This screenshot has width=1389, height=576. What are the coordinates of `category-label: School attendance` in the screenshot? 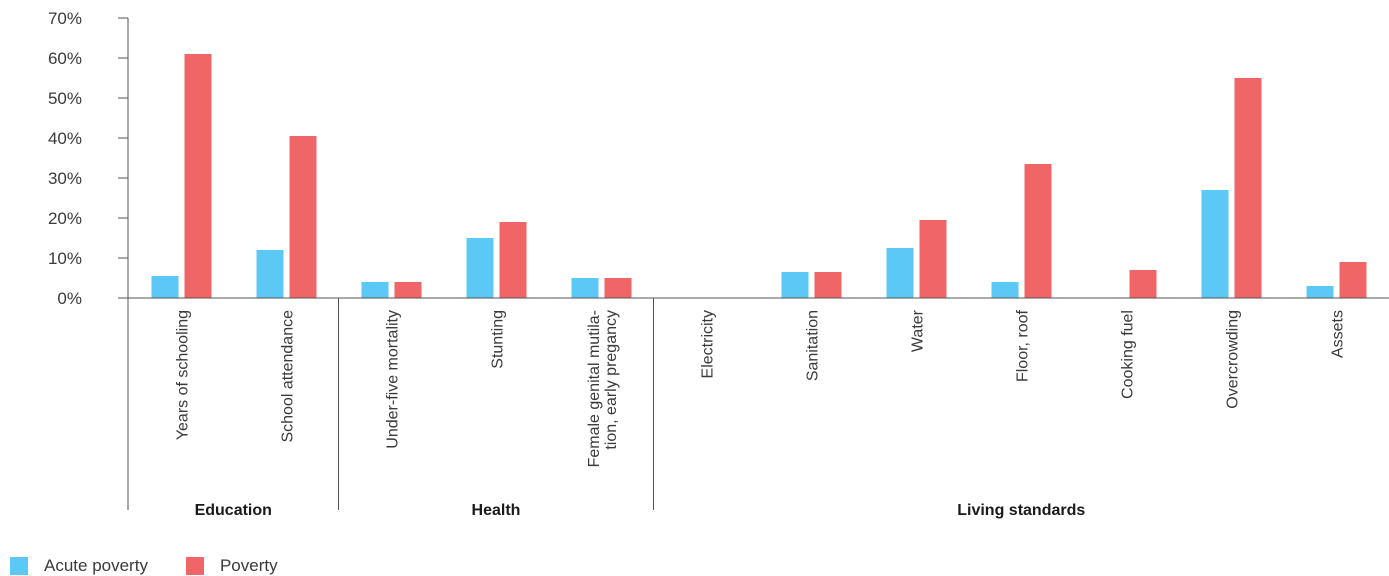 It's located at (288, 376).